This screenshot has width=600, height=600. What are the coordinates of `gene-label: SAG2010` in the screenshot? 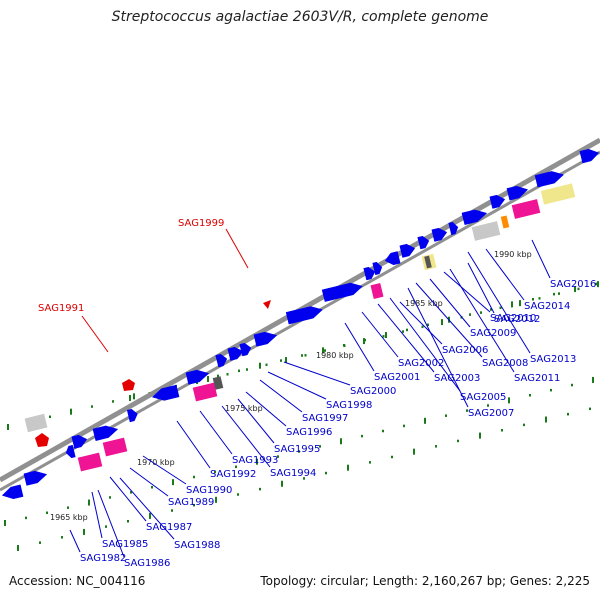 It's located at (513, 318).